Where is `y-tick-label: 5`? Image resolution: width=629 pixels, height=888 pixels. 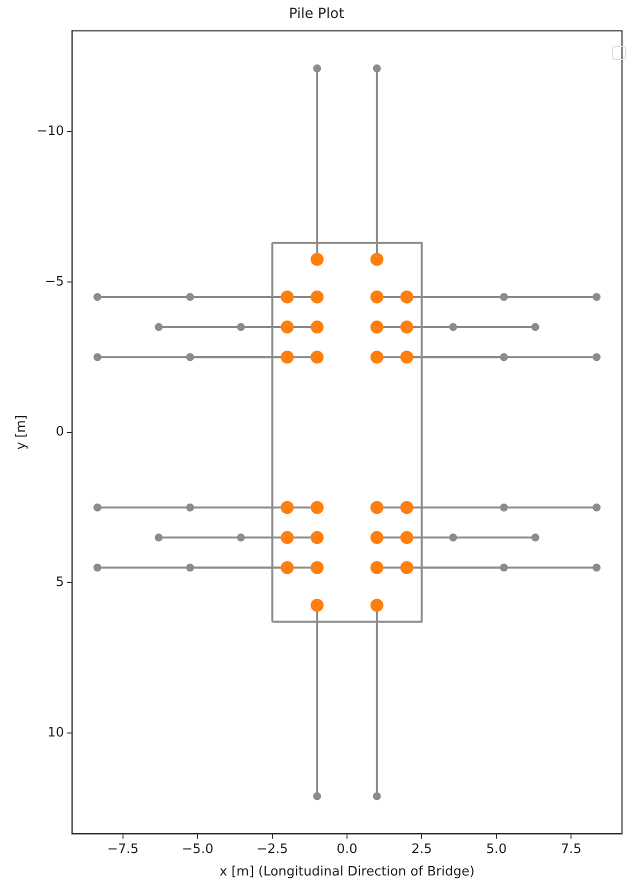
y-tick-label: 5 is located at coordinates (60, 582).